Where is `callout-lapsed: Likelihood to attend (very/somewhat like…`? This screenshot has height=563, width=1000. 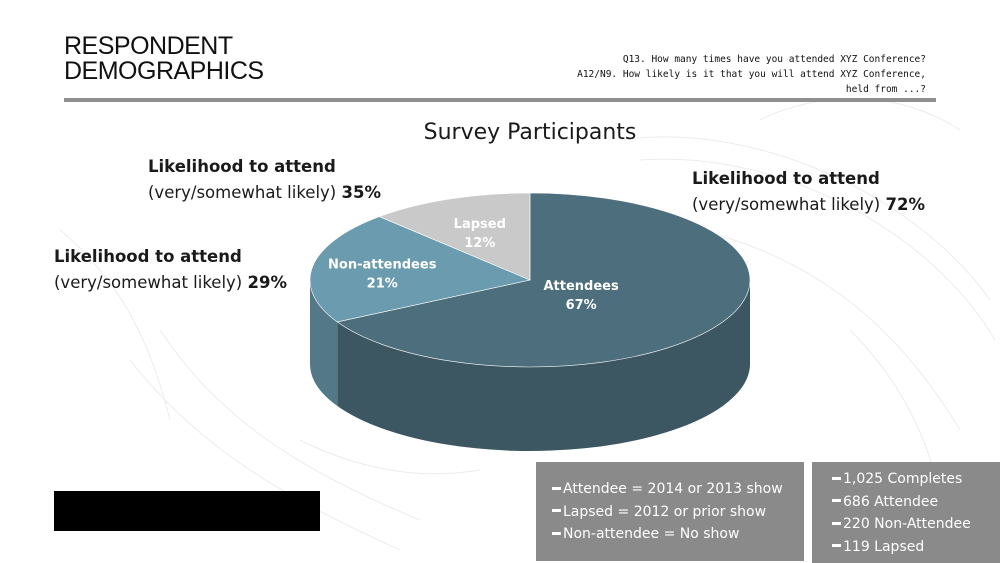
callout-lapsed: Likelihood to attend (very/somewhat like… is located at coordinates (264, 180).